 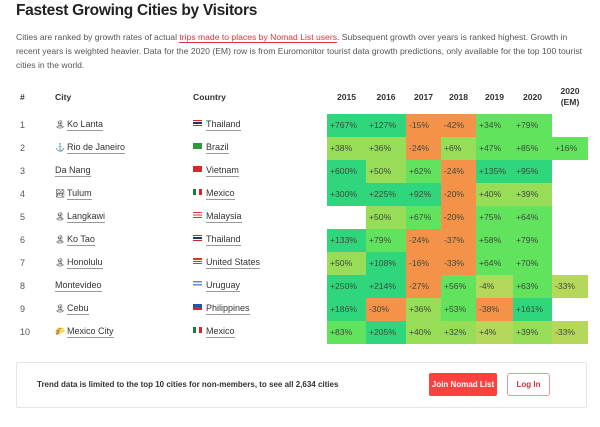 What do you see at coordinates (494, 309) in the screenshot?
I see `growth-cell: -38%` at bounding box center [494, 309].